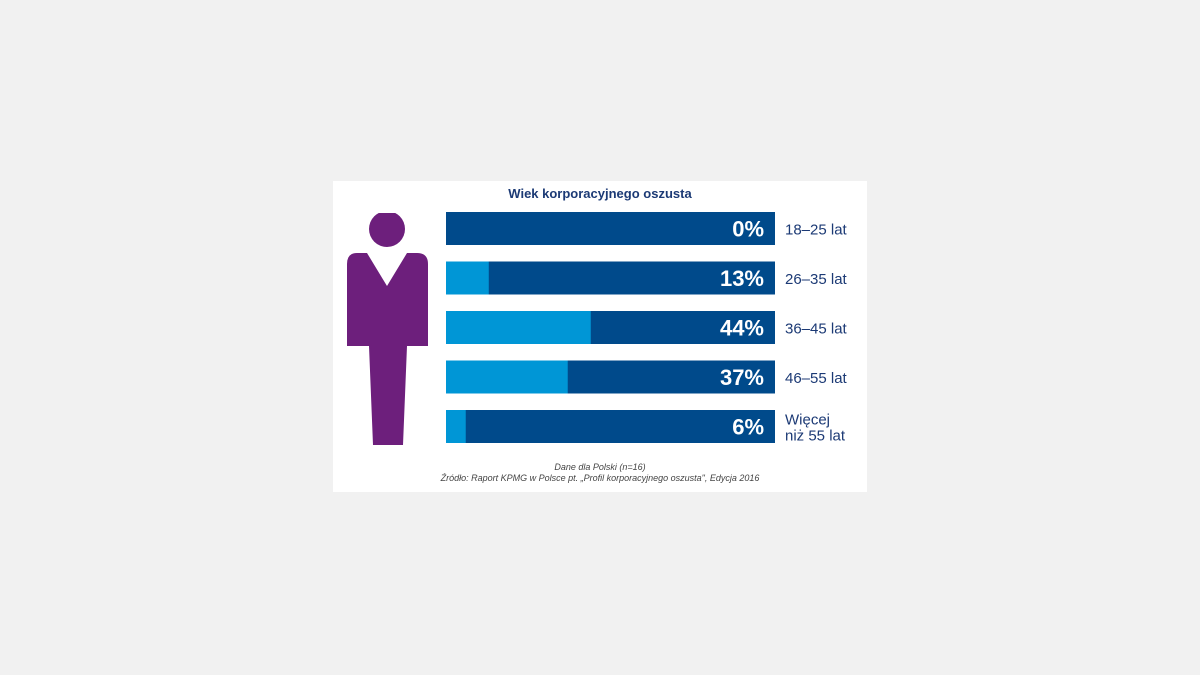  Describe the element at coordinates (387, 329) in the screenshot. I see `person-silhouette-icon` at that location.